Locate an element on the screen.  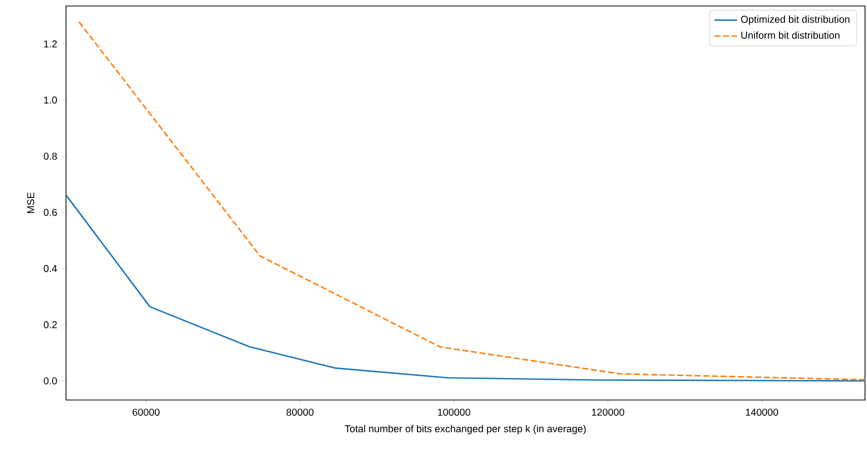
y-tick-label: 0.2 is located at coordinates (50, 324).